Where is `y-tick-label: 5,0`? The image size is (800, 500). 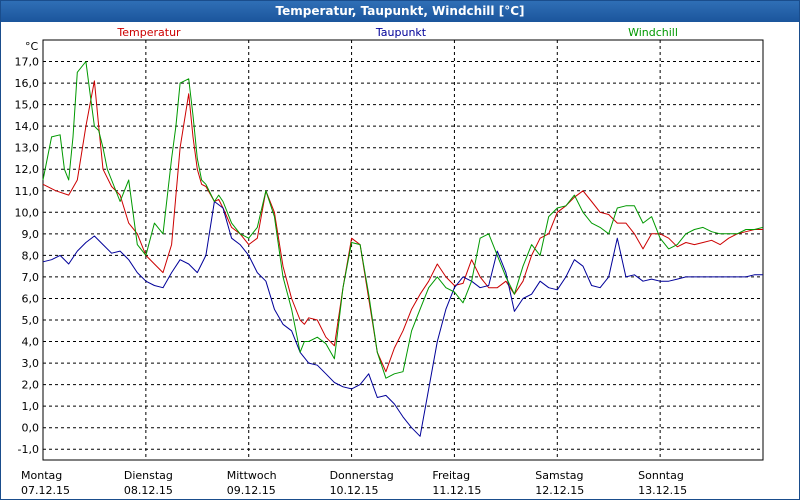 y-tick-label: 5,0 is located at coordinates (31, 320).